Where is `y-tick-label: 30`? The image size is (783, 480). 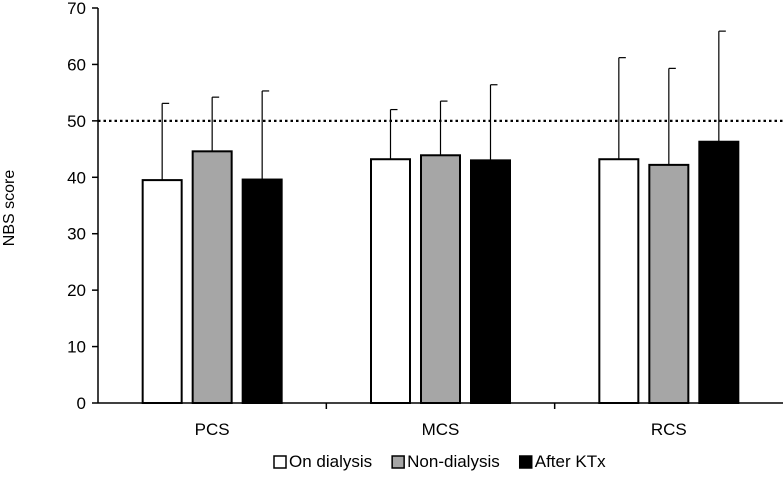
y-tick-label: 30 is located at coordinates (76, 234).